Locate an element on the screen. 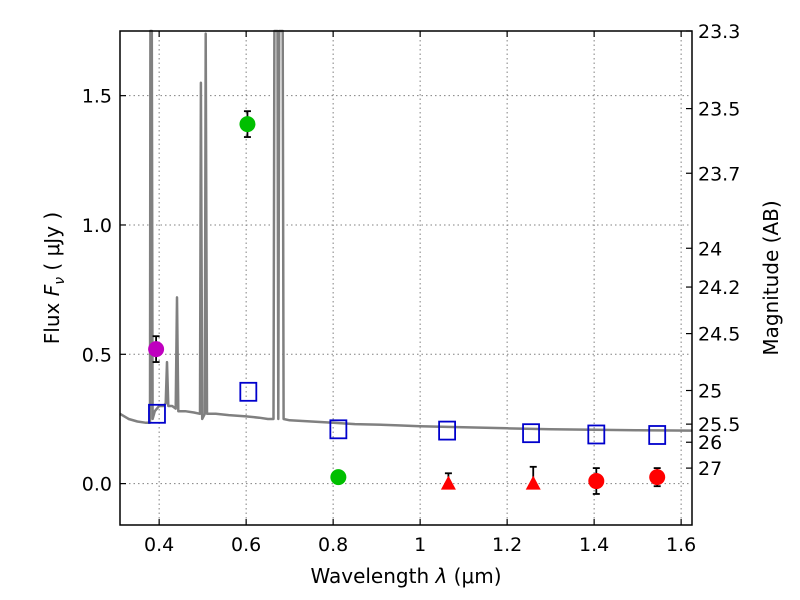 The width and height of the screenshot is (800, 600). y-tick-label: 0.5 is located at coordinates (97, 355).